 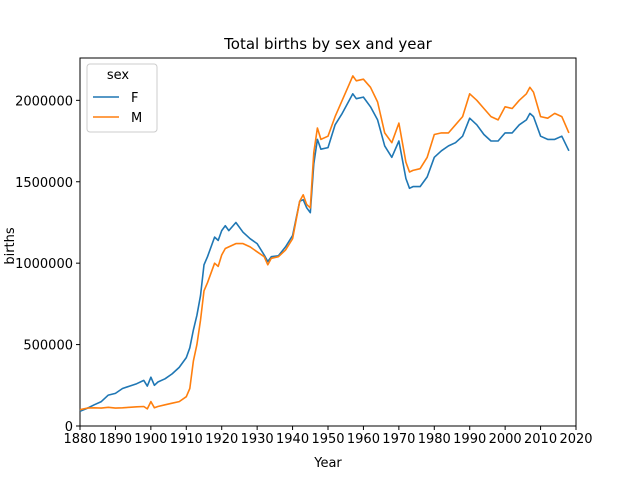 I want to click on legend: sex FM, so click(x=122, y=98).